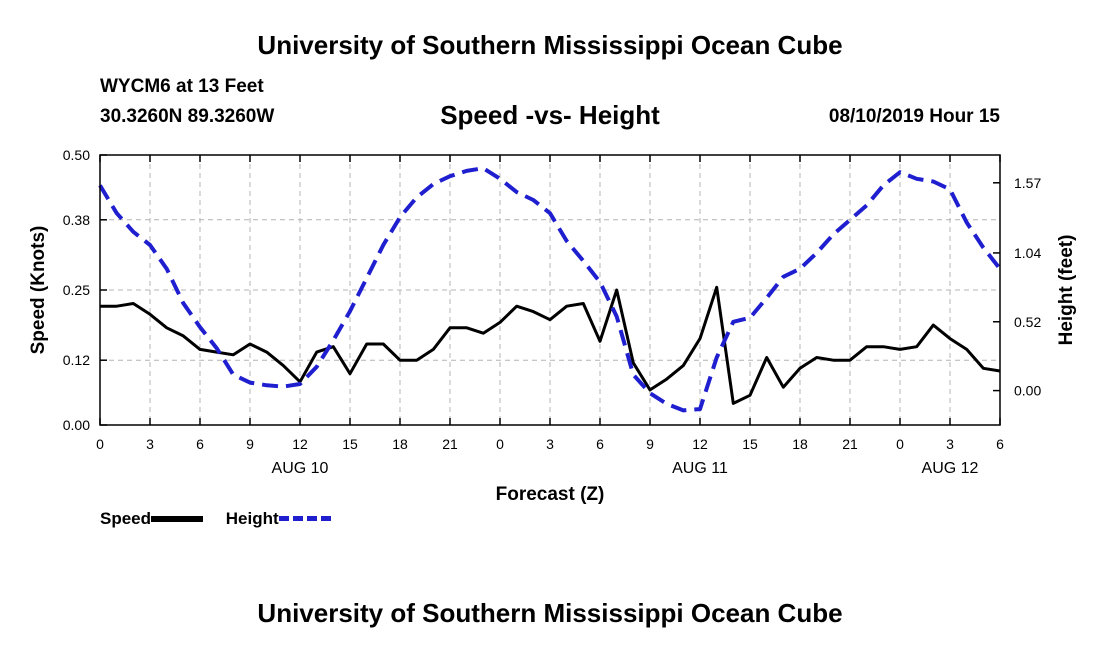 The width and height of the screenshot is (1100, 650). Describe the element at coordinates (914, 116) in the screenshot. I see `datetime-label: 08/10/2019 Hour 15` at that location.